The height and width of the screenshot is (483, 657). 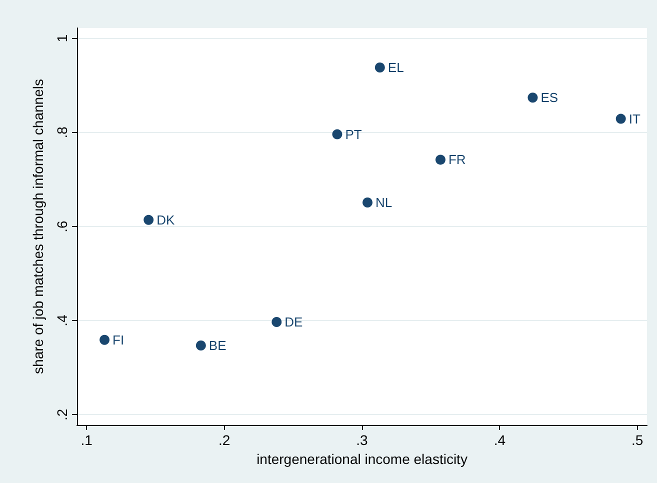 What do you see at coordinates (362, 440) in the screenshot?
I see `x-tick-label: .3` at bounding box center [362, 440].